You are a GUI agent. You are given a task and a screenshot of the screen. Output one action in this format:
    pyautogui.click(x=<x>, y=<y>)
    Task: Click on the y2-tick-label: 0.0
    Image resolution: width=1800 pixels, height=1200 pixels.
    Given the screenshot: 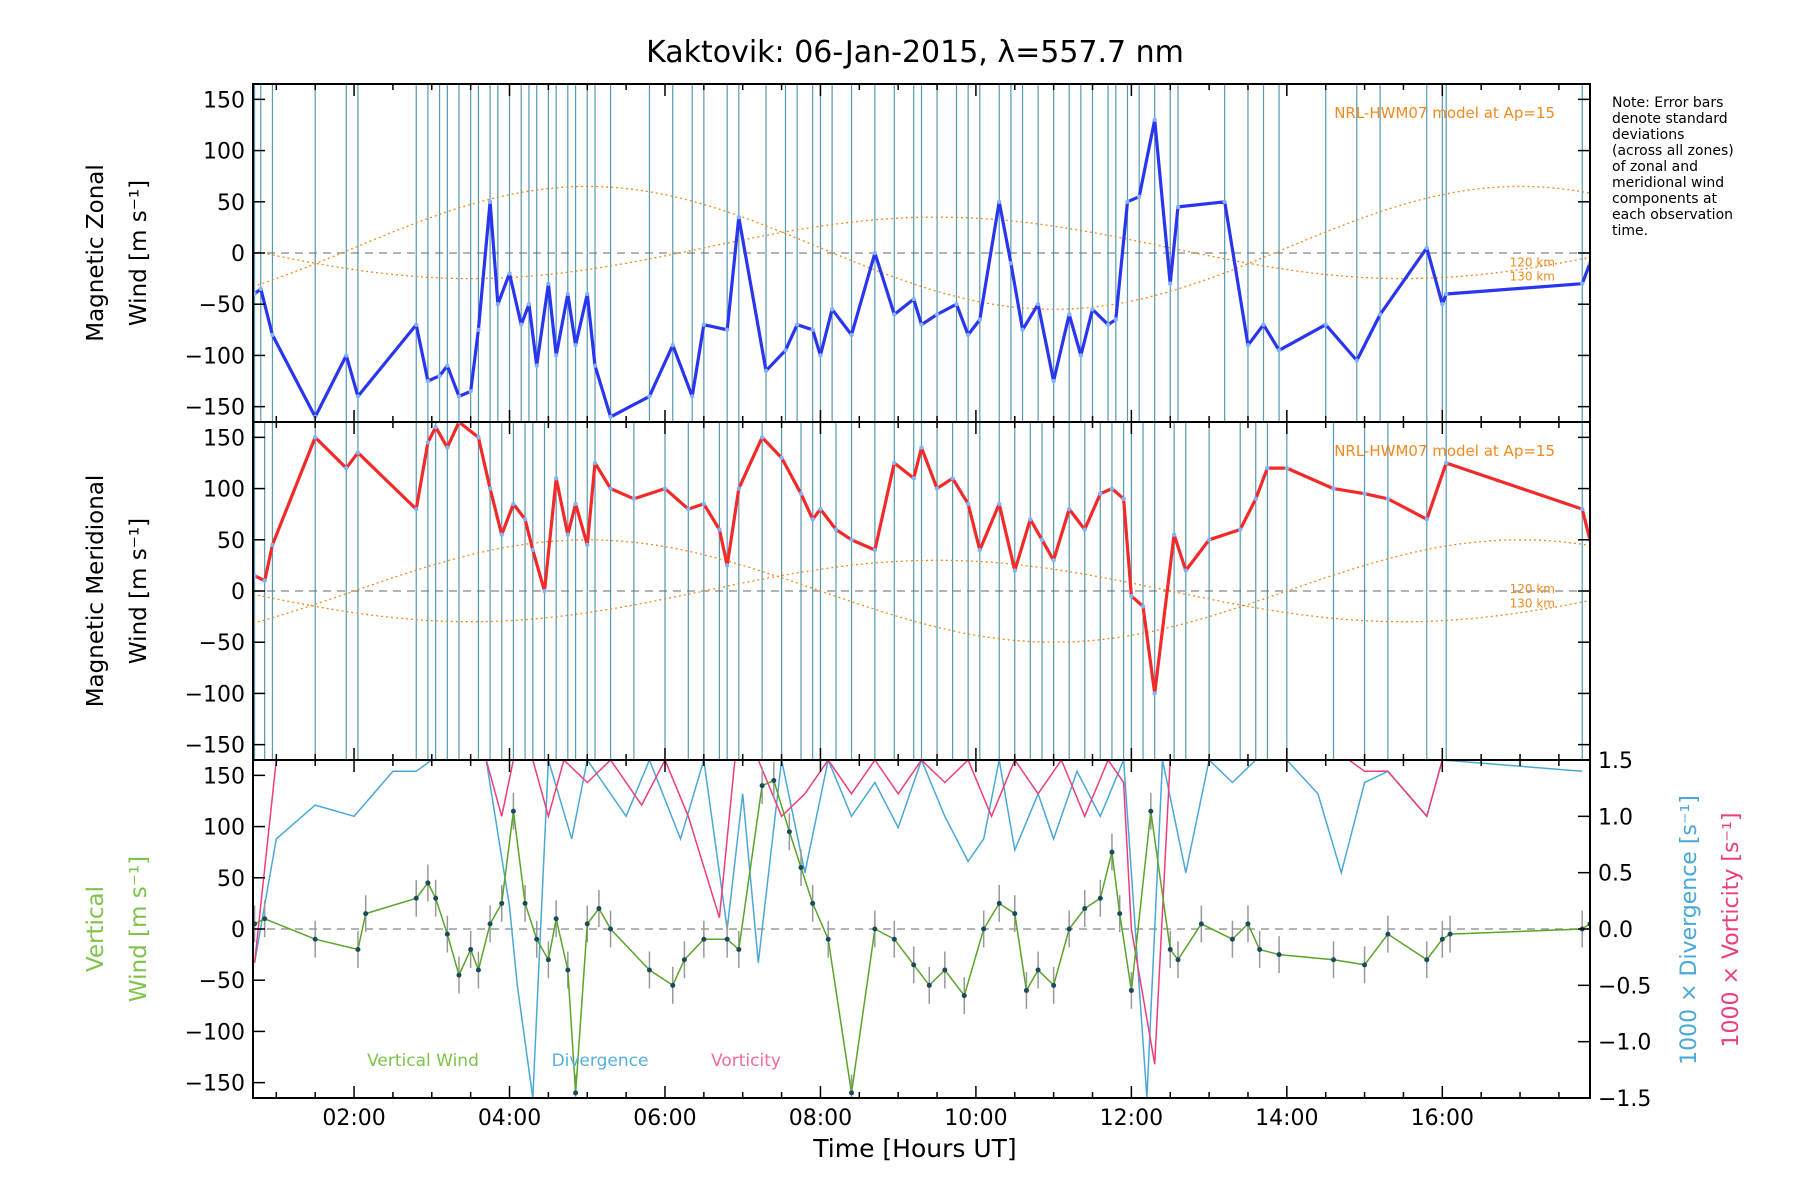 What is the action you would take?
    pyautogui.click(x=1615, y=930)
    